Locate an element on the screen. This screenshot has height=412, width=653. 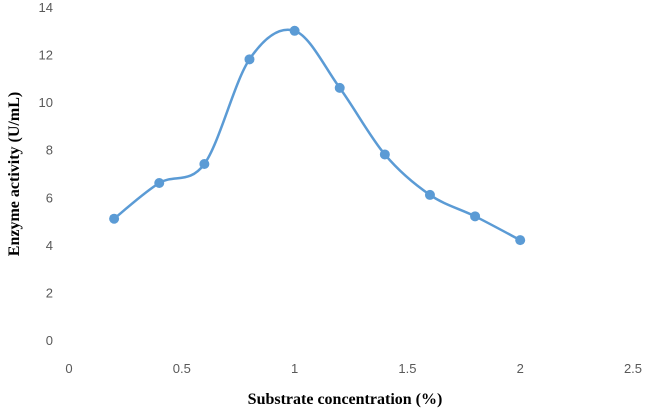
y-tick-label: 10 is located at coordinates (46, 102).